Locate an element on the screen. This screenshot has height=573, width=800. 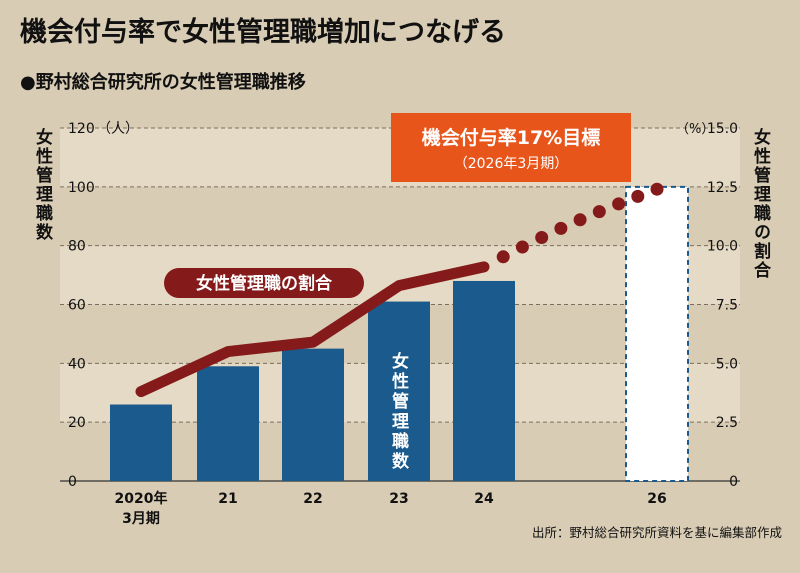
ratio-line-label-box is located at coordinates (264, 283).